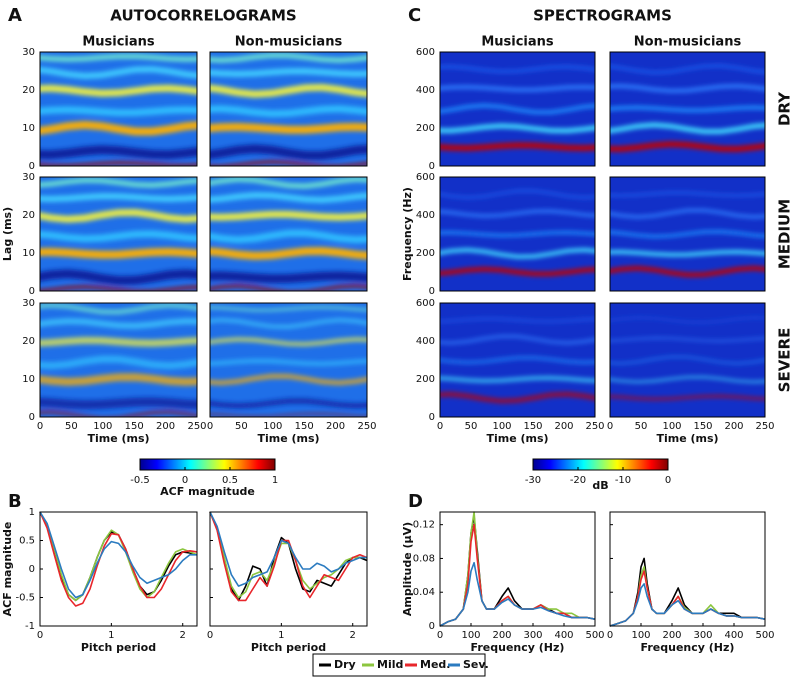 The height and width of the screenshot is (684, 800). Describe the element at coordinates (32, 512) in the screenshot. I see `y-tick-label: 1` at that location.